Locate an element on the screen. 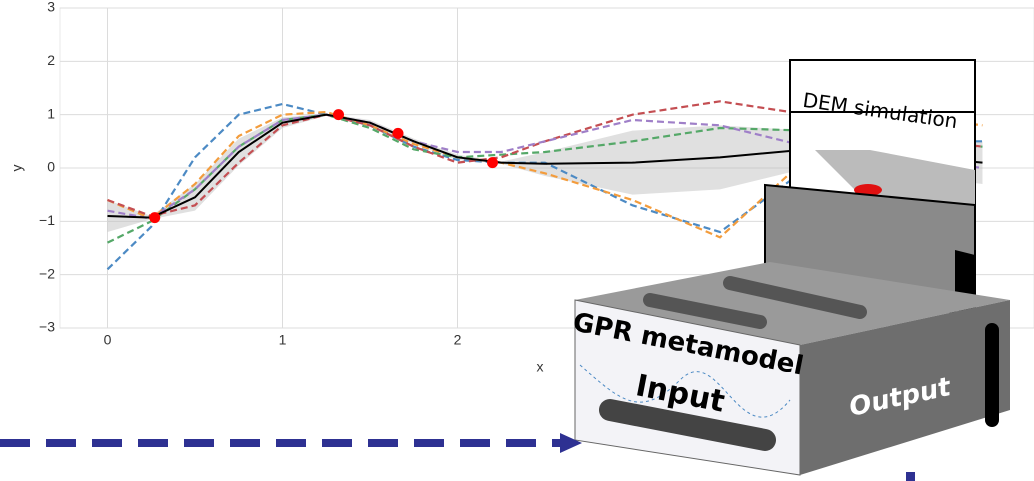 The height and width of the screenshot is (481, 1034). y-tick-label: −2 is located at coordinates (47, 273).